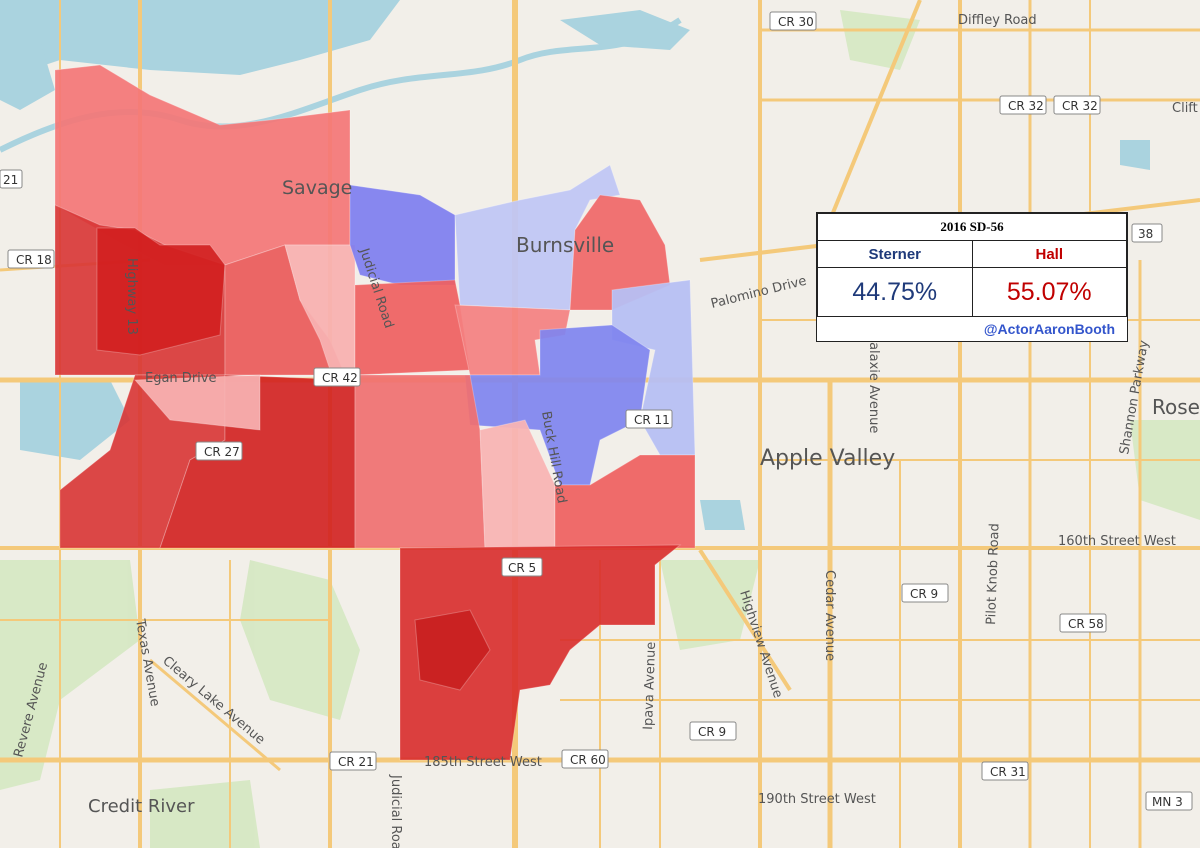  I want to click on shield-cr30: CR 30, so click(793, 21).